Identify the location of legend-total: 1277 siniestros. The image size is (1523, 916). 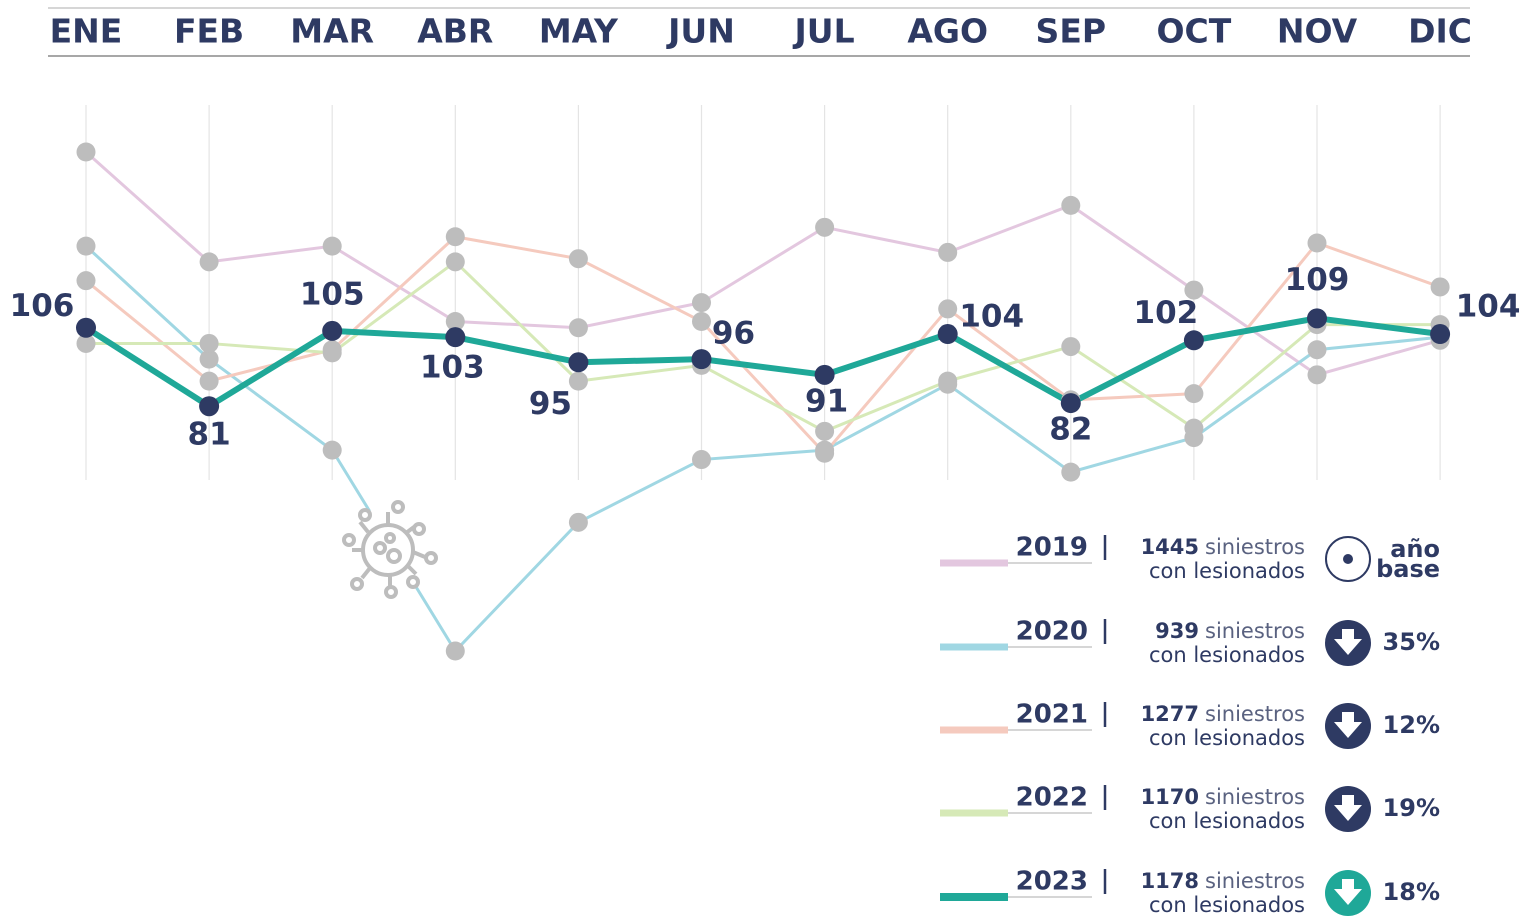
(1223, 714).